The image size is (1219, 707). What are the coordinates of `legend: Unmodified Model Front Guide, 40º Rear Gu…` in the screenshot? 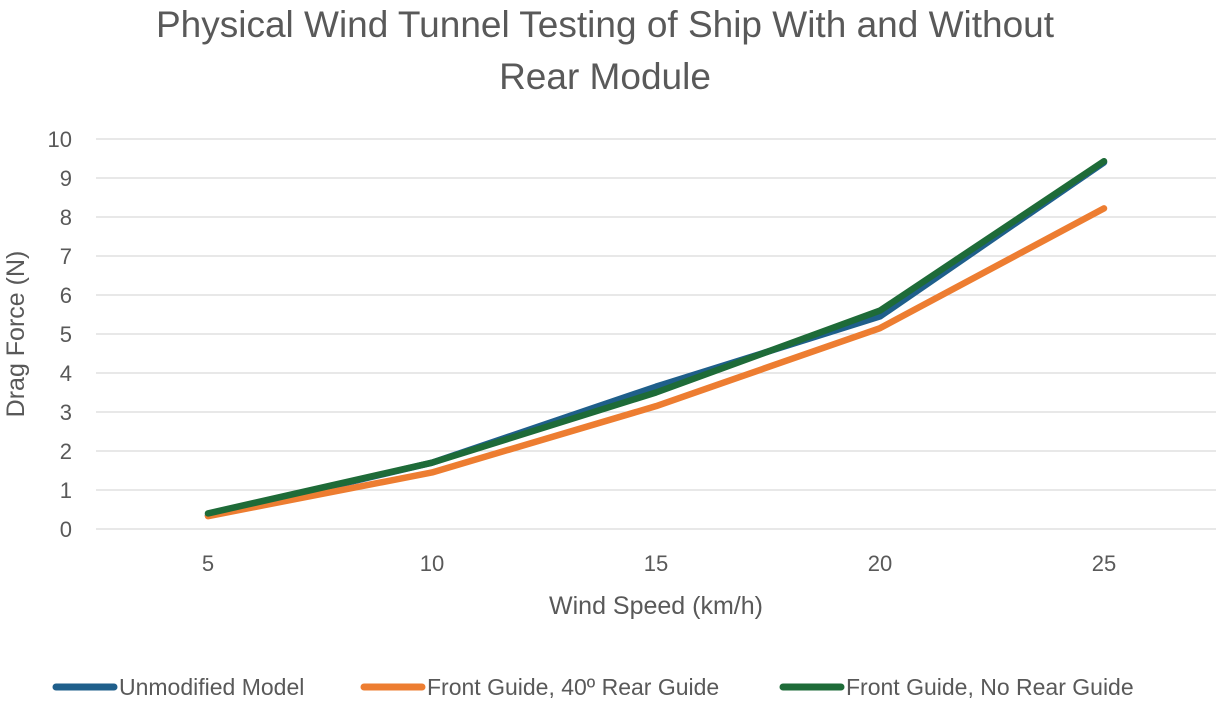 It's located at (593, 687).